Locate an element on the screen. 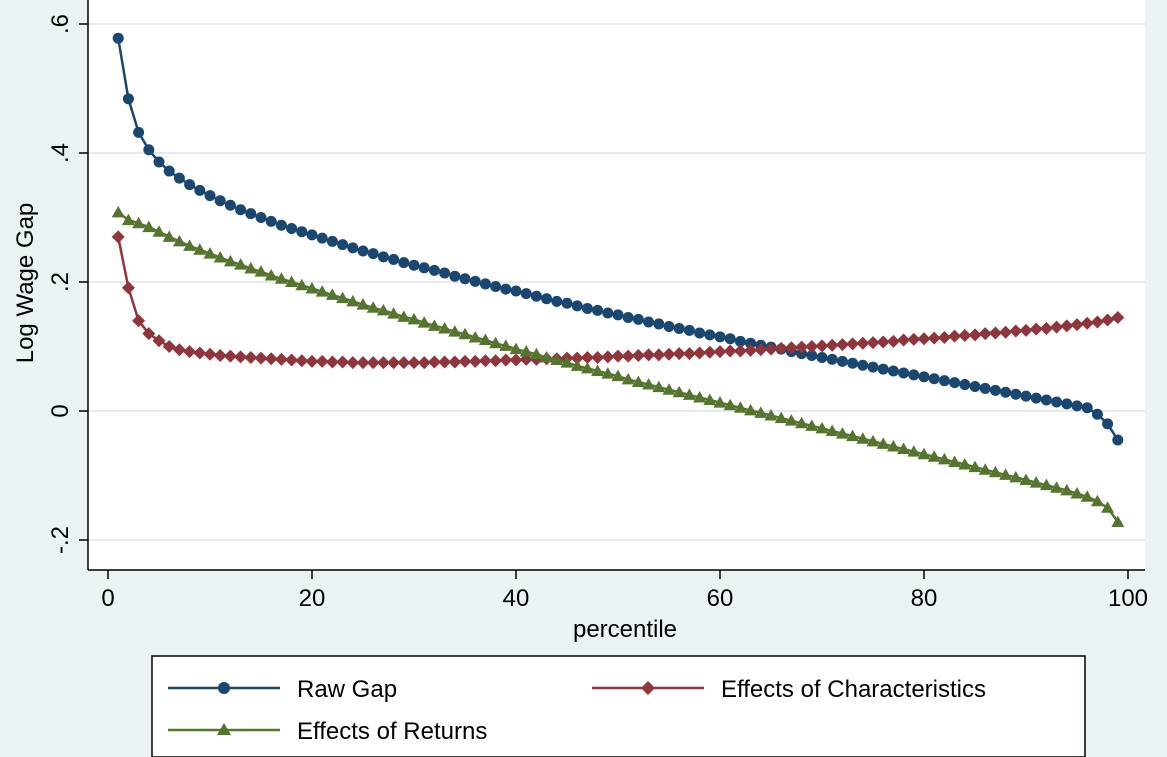 This screenshot has width=1167, height=757. x-tick-label: 60 is located at coordinates (720, 598).